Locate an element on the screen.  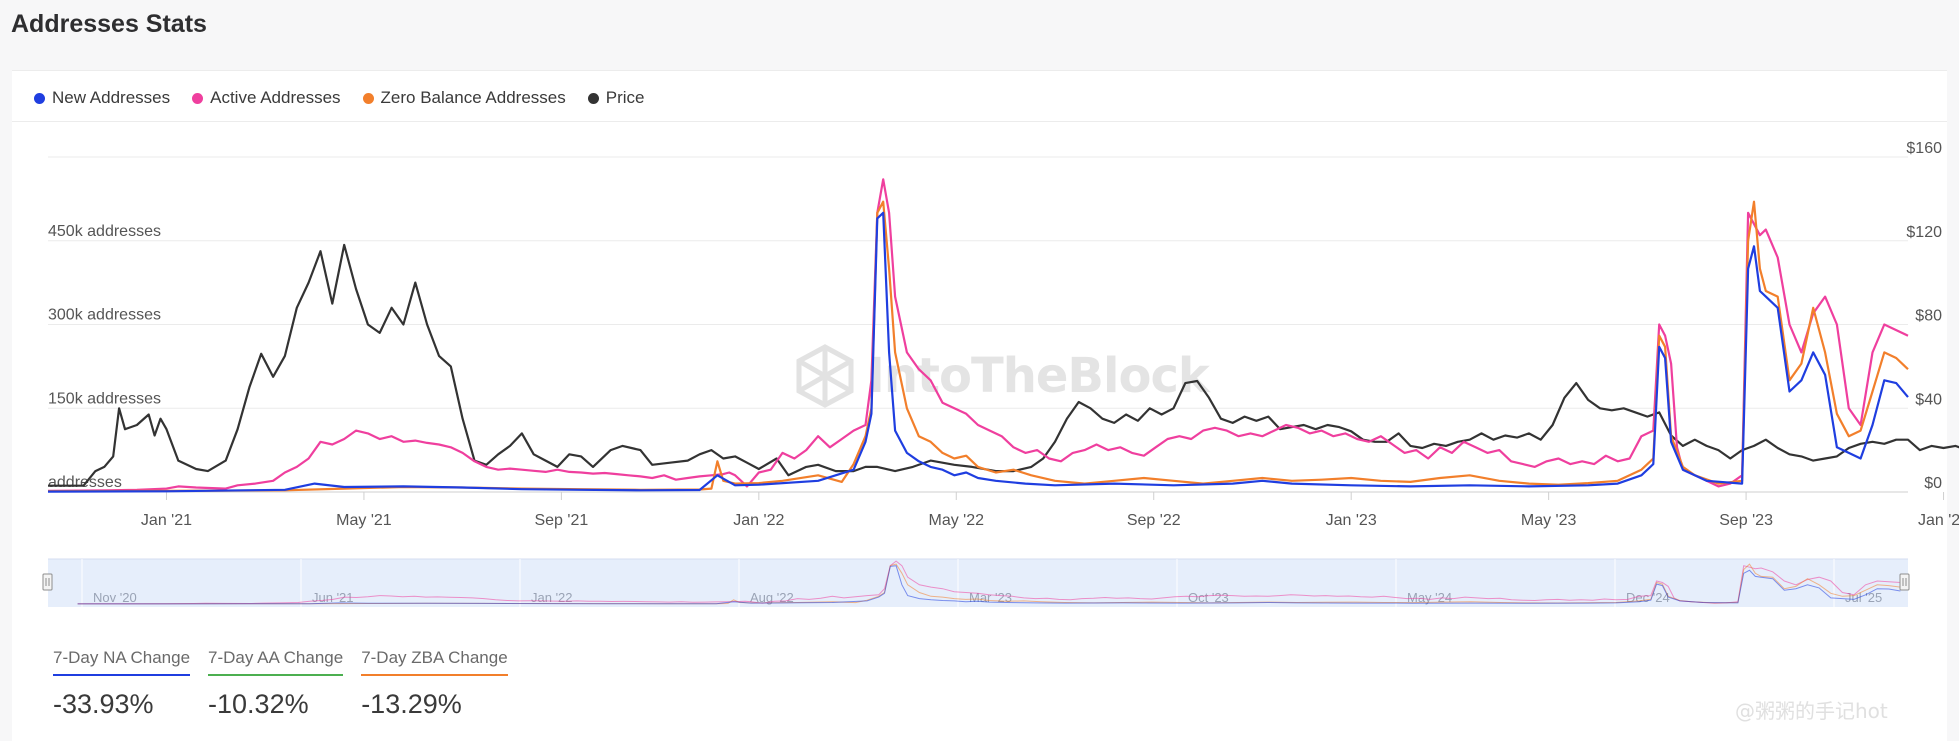
stat-label: 7-Day ZBA Change is located at coordinates (434, 662).